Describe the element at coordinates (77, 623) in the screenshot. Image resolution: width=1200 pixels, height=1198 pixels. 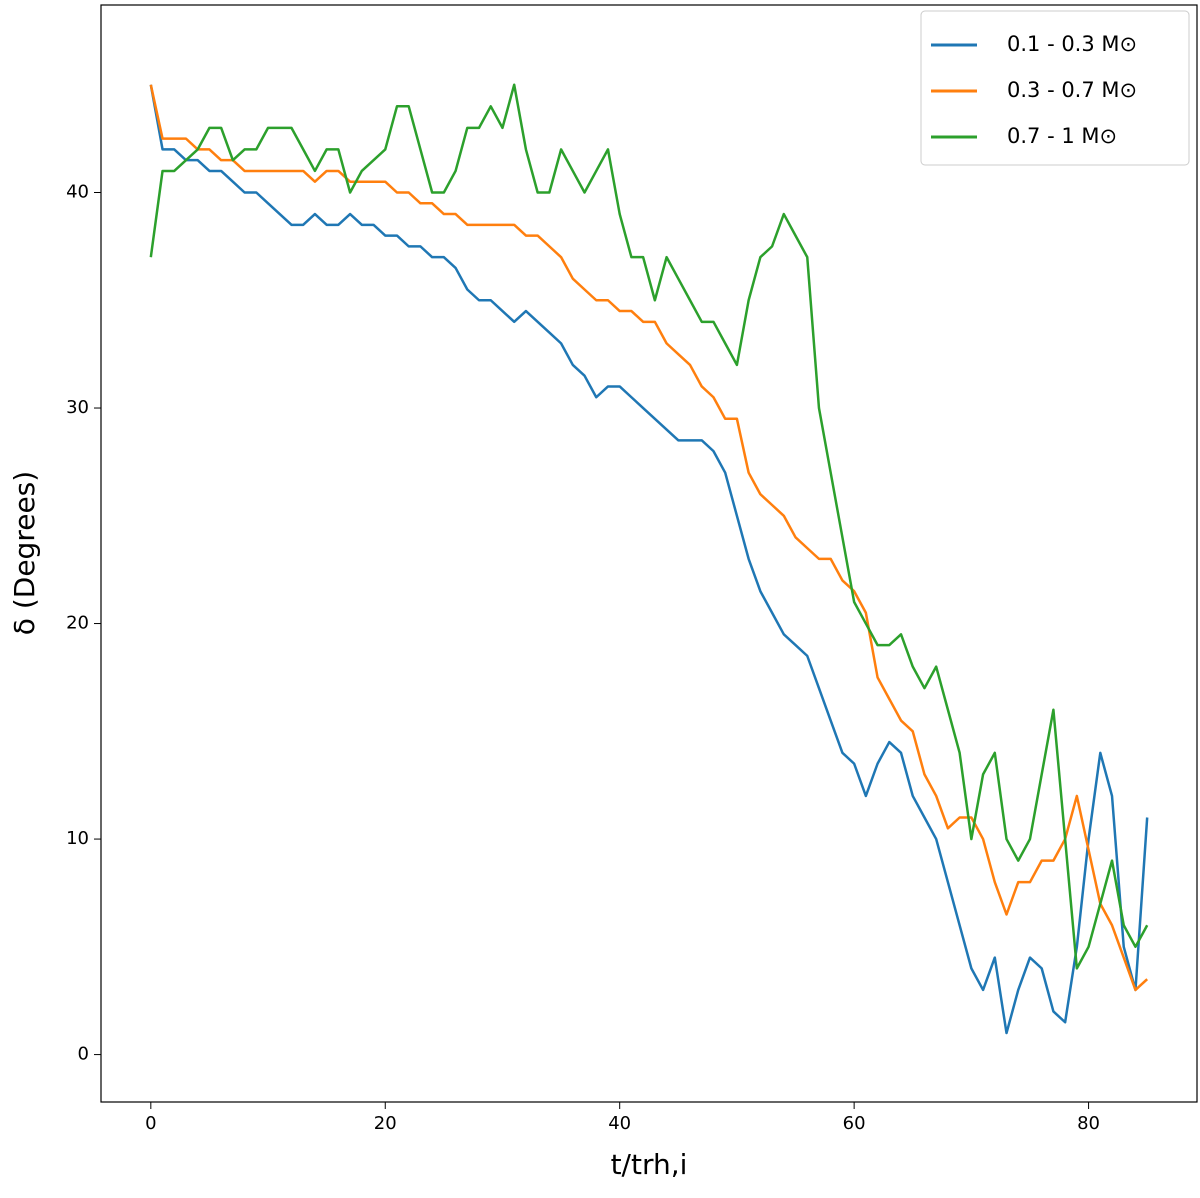
I see `y-tick-label: 20` at that location.